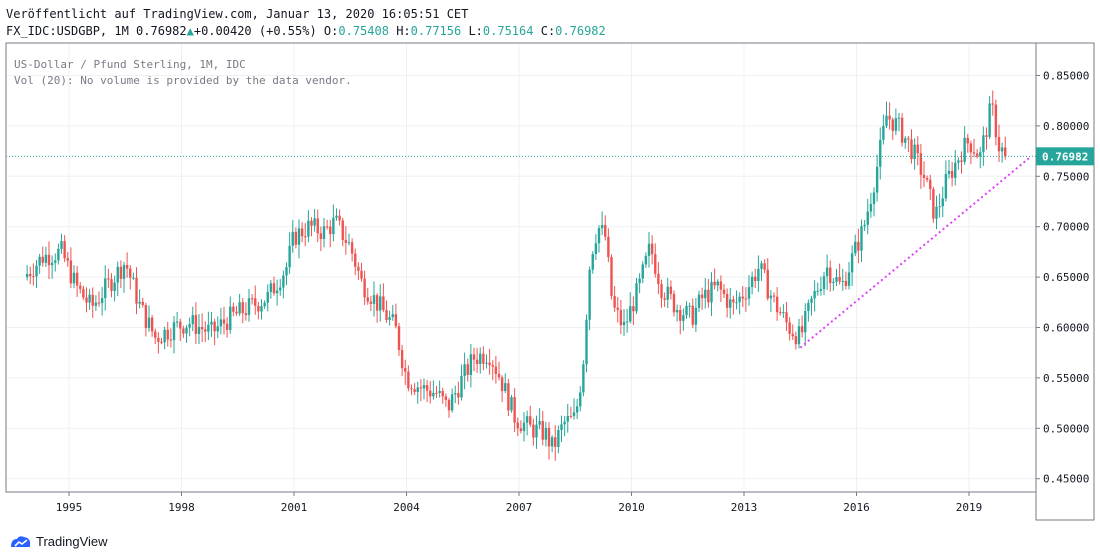 The height and width of the screenshot is (557, 1100). Describe the element at coordinates (255, 31) in the screenshot. I see `change-text: +0.00420 (+0.55%)` at that location.